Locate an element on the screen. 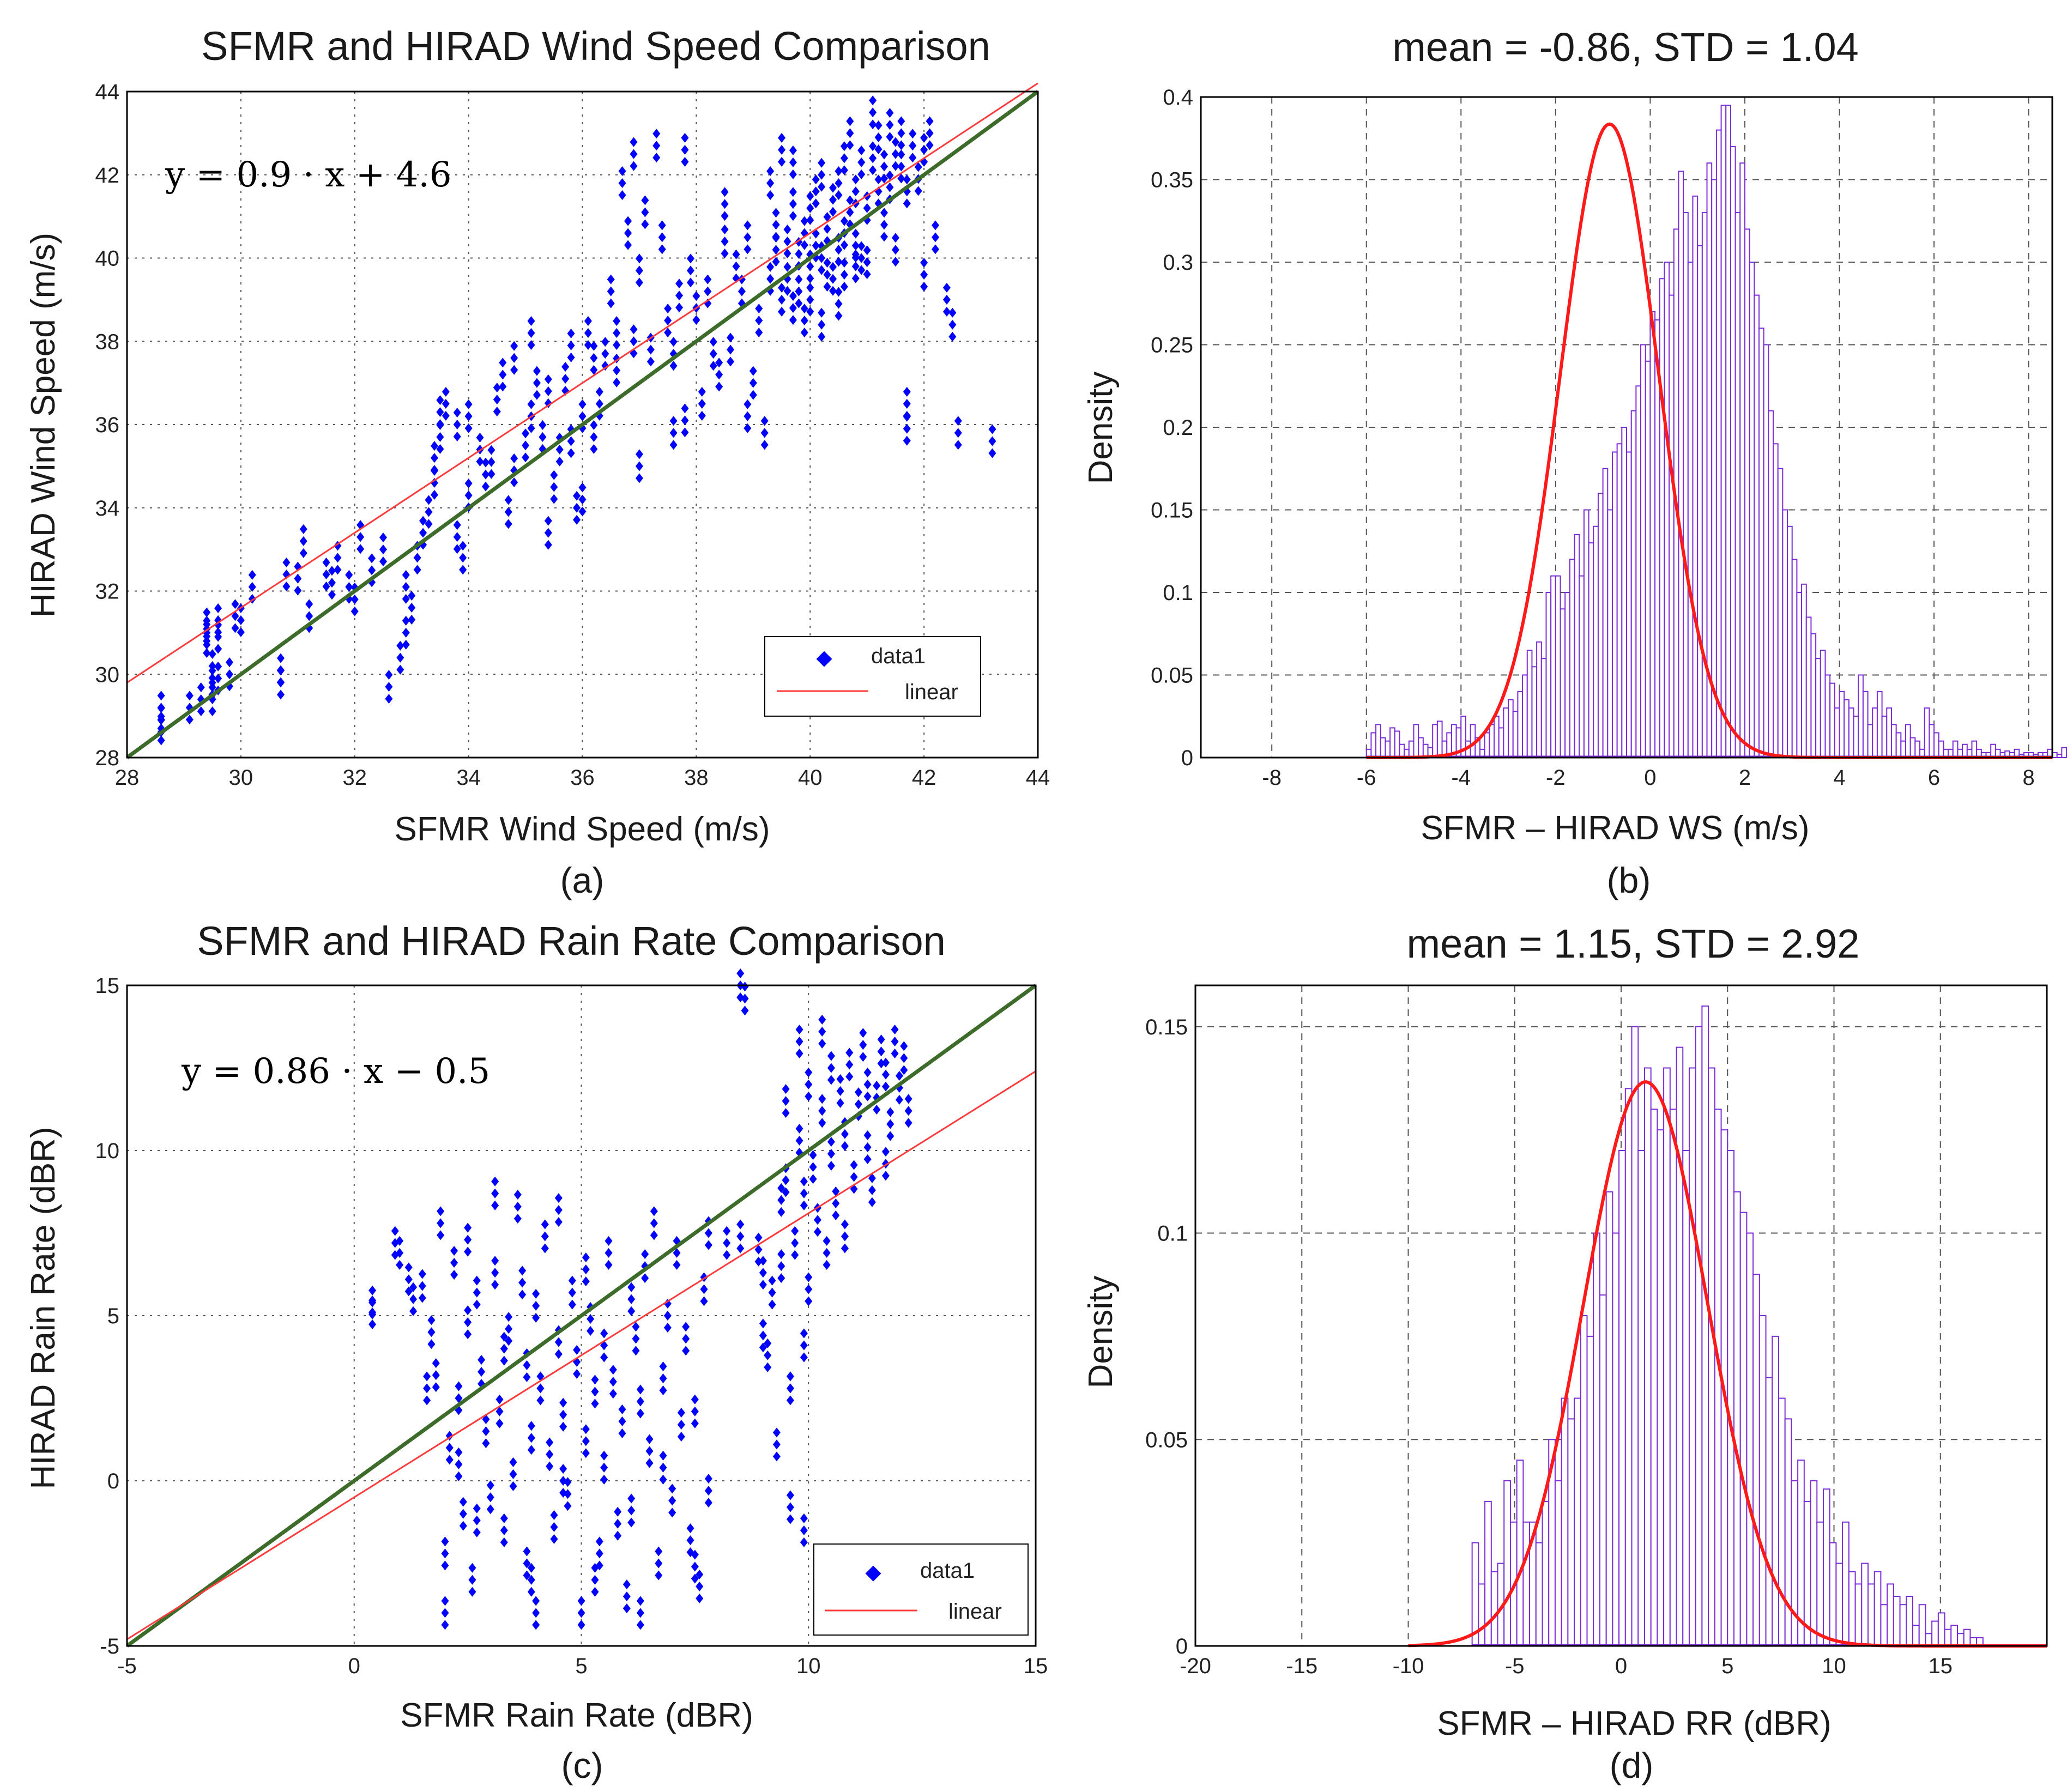 The image size is (2067, 1792). panel-d-title: mean = 1.15, STD = 2.92 is located at coordinates (1633, 943).